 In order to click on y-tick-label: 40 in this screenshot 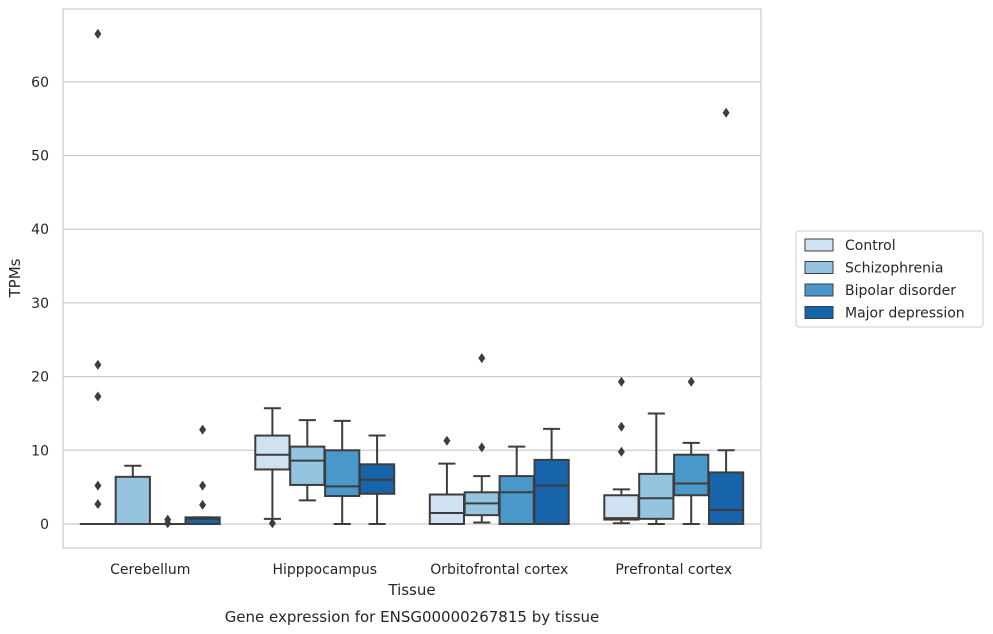, I will do `click(40, 230)`.